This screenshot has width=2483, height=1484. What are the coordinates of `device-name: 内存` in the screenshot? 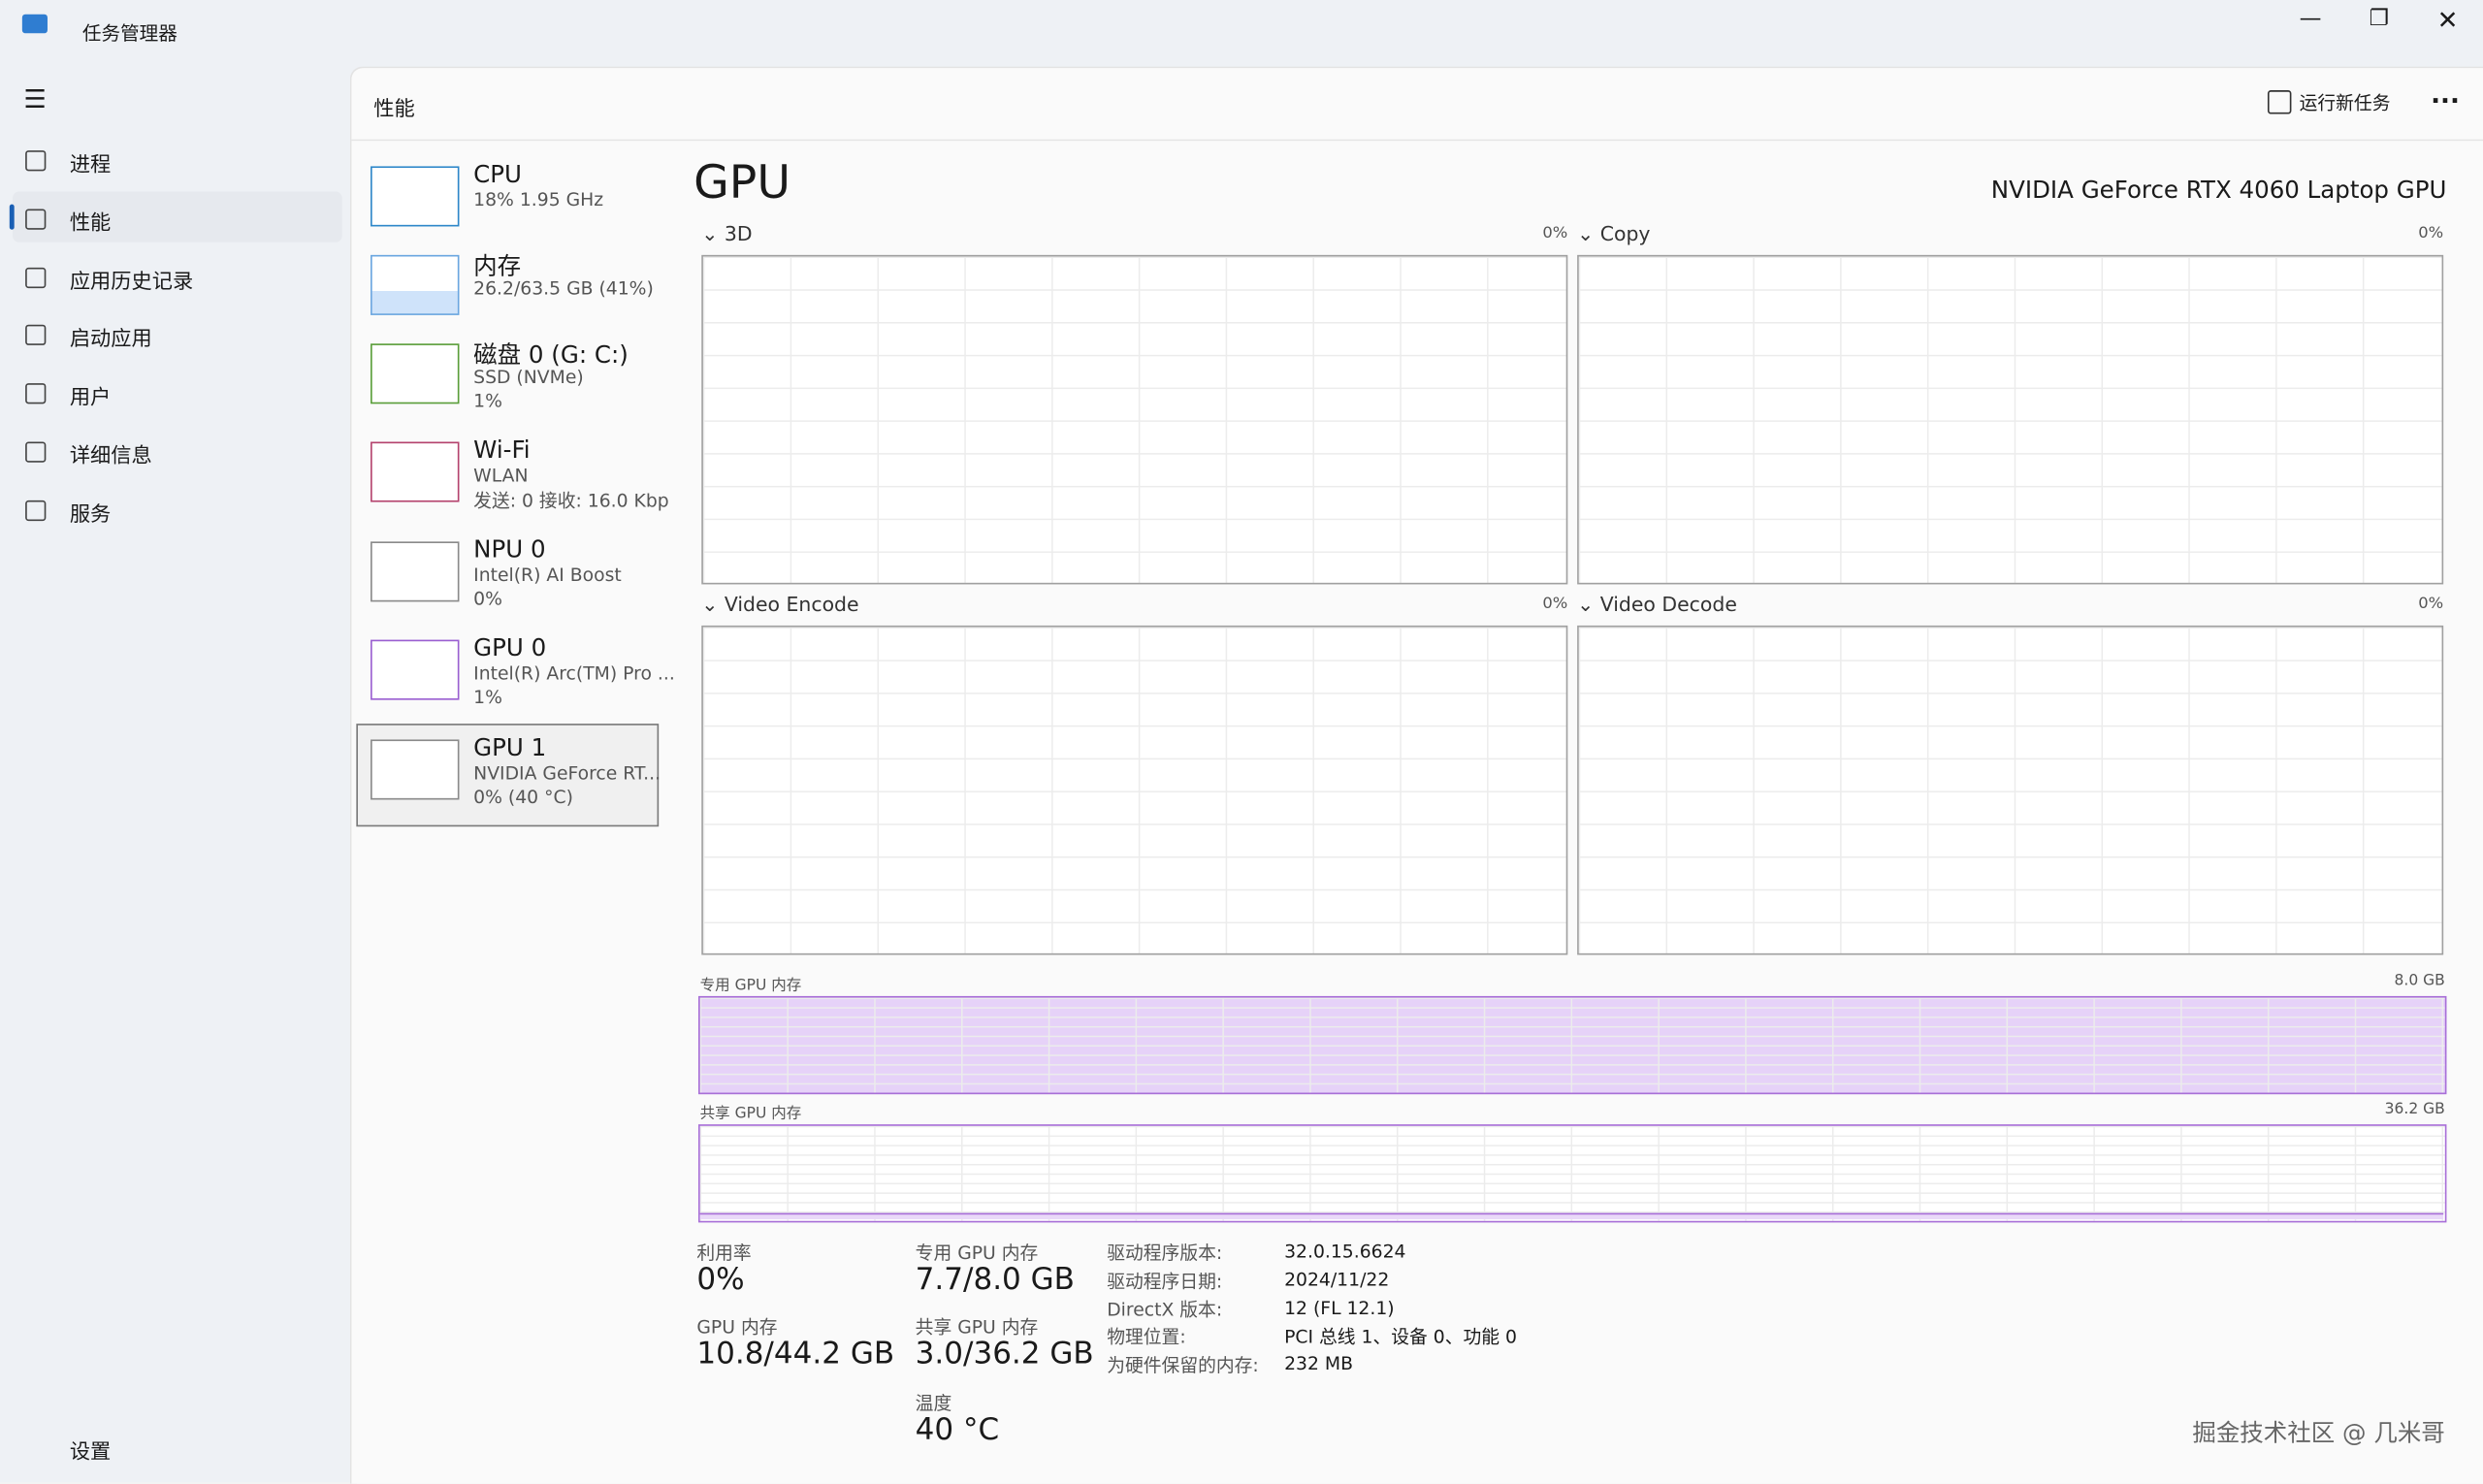 It's located at (497, 265).